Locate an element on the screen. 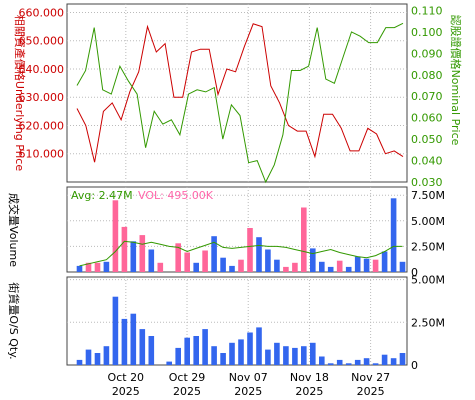  right-tick-label: 0.040 is located at coordinates (427, 161).